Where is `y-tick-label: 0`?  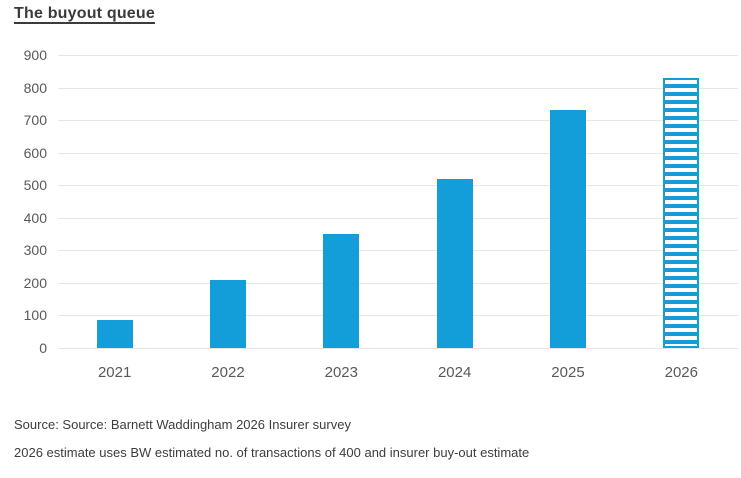 y-tick-label: 0 is located at coordinates (43, 348).